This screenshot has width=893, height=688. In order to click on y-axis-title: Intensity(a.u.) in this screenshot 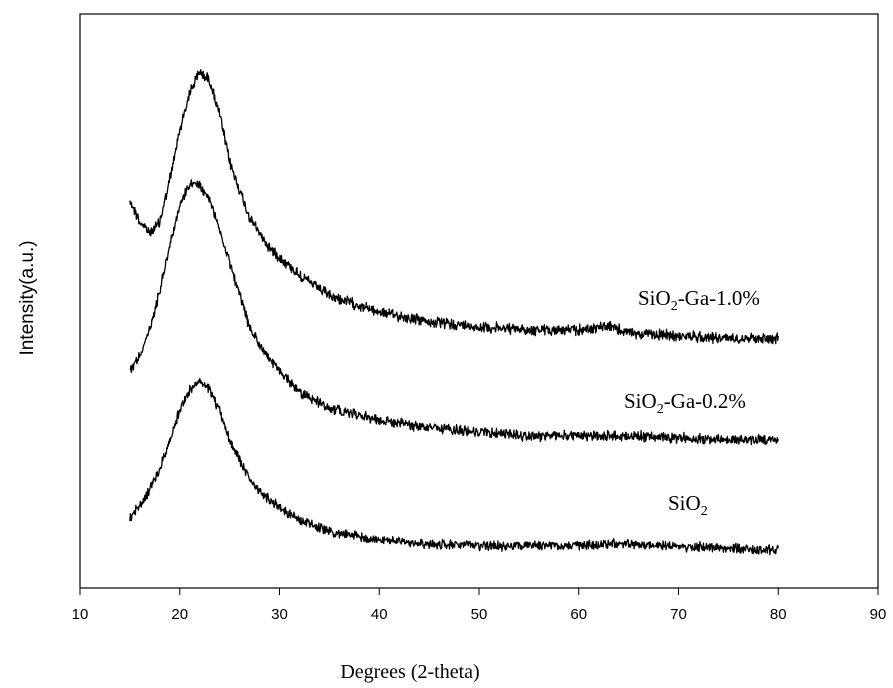, I will do `click(27, 297)`.